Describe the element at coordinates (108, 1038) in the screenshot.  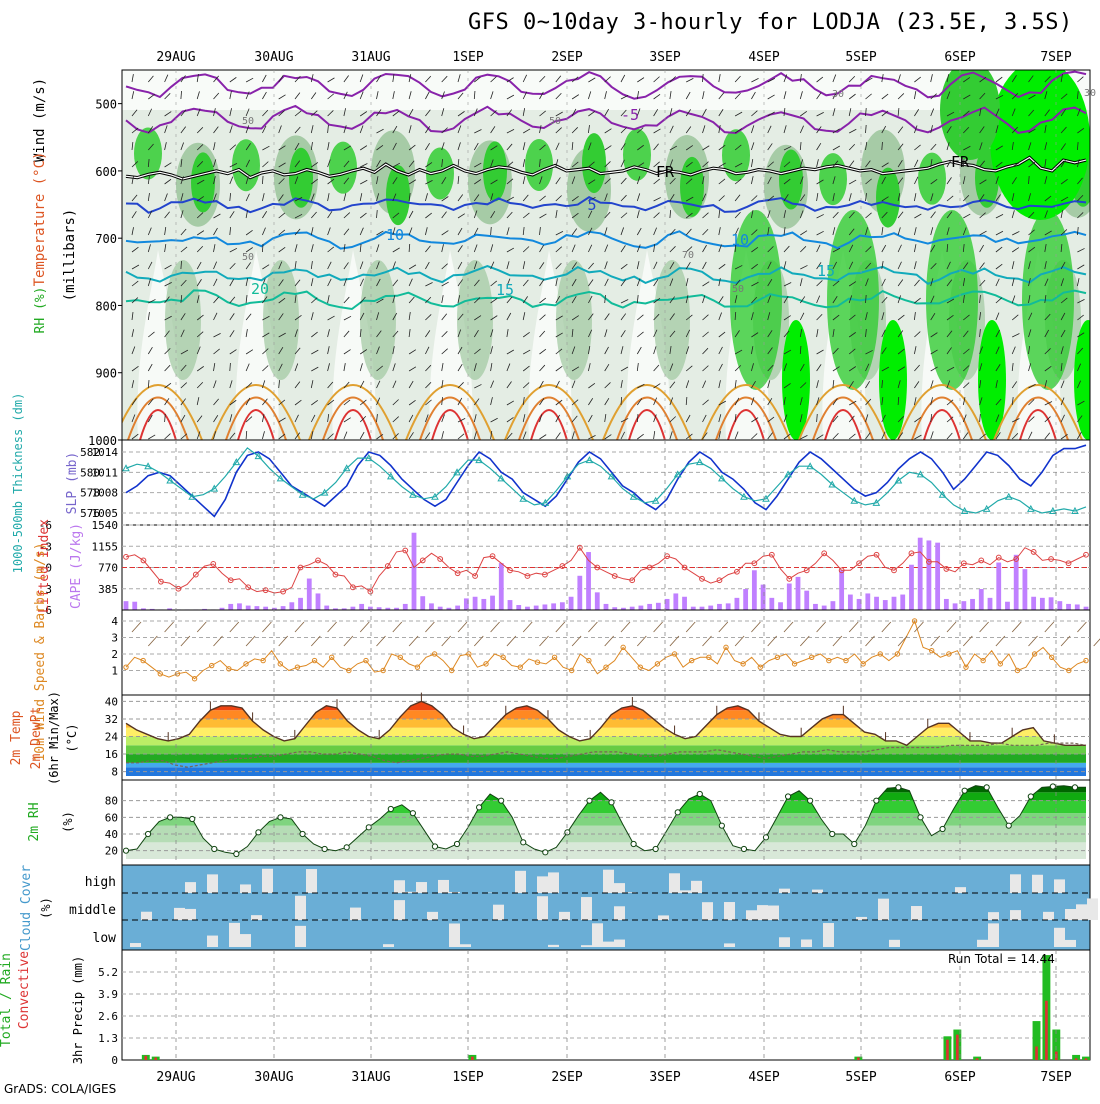
I see `precip-tick-label: 1.3` at that location.